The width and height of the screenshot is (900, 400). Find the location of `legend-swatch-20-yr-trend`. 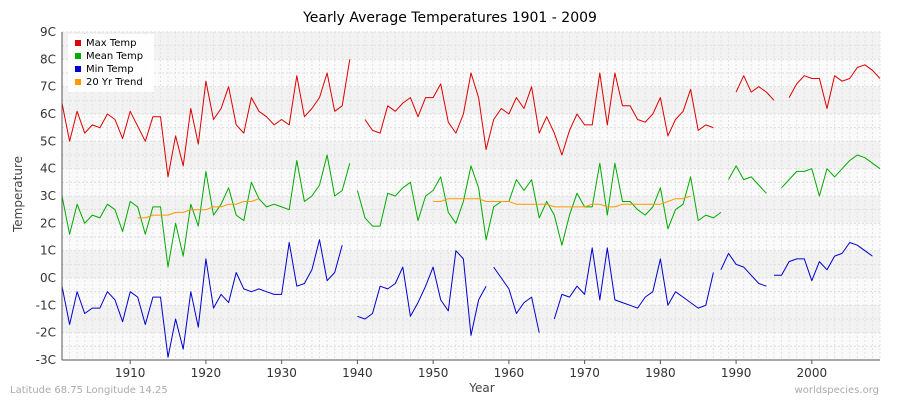

legend-swatch-20-yr-trend is located at coordinates (78, 82).